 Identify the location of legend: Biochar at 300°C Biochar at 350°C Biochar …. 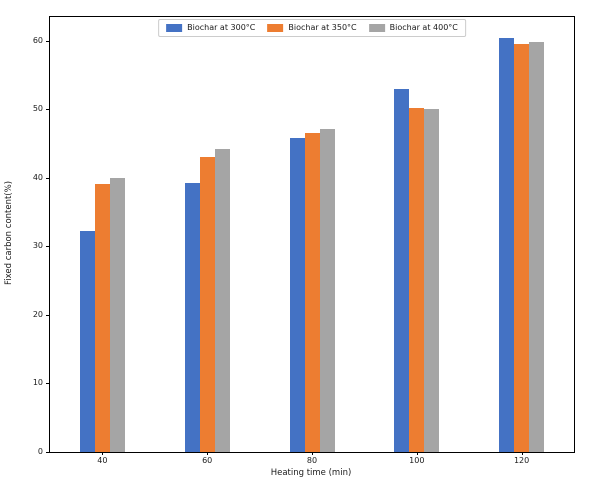
(312, 28).